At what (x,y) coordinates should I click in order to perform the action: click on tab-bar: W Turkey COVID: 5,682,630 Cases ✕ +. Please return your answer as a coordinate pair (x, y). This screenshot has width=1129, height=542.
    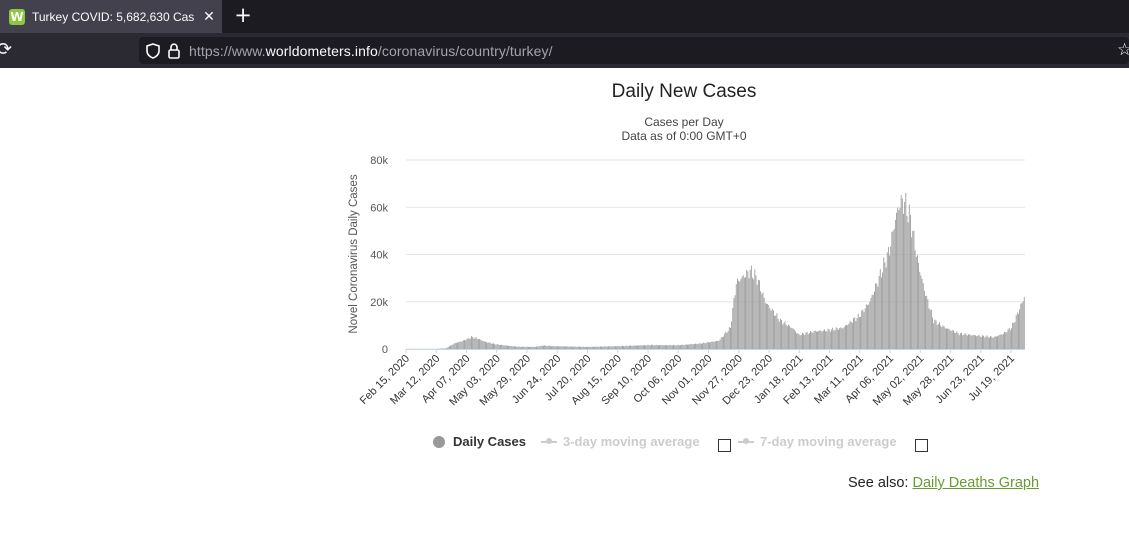
    Looking at the image, I should click on (564, 16).